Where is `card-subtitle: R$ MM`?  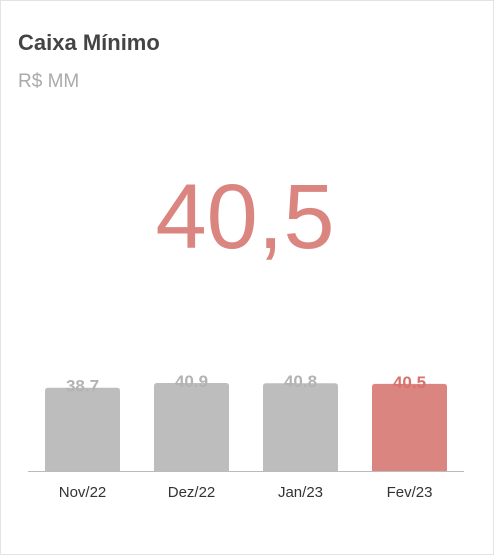 card-subtitle: R$ MM is located at coordinates (48, 81).